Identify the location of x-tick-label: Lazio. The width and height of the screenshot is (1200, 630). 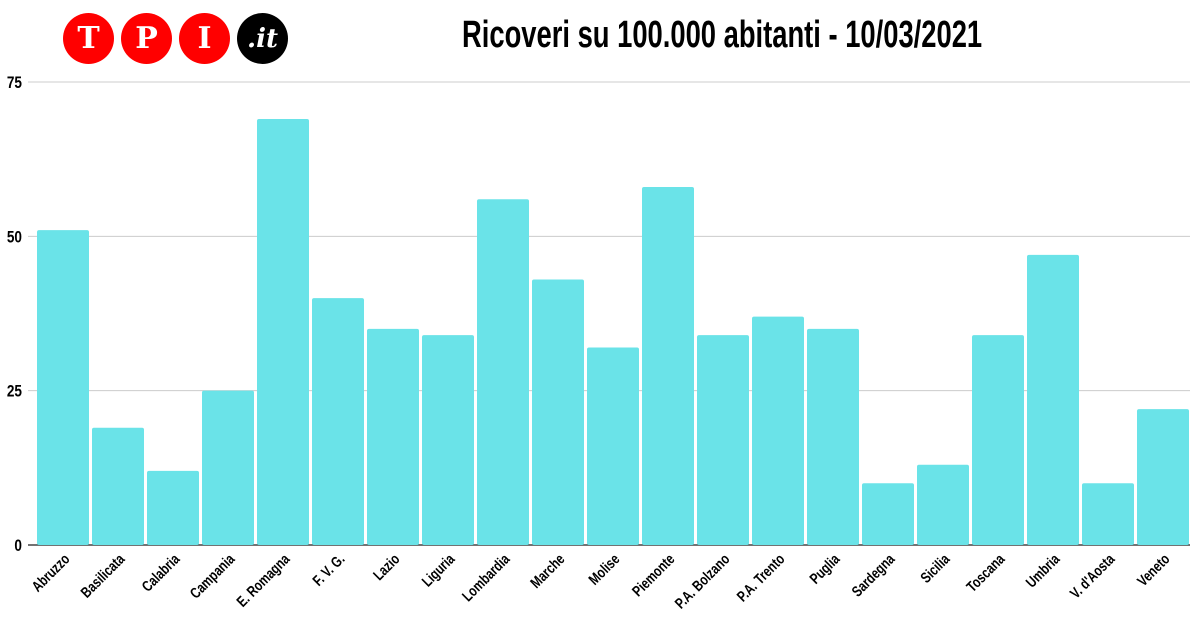
(386, 567).